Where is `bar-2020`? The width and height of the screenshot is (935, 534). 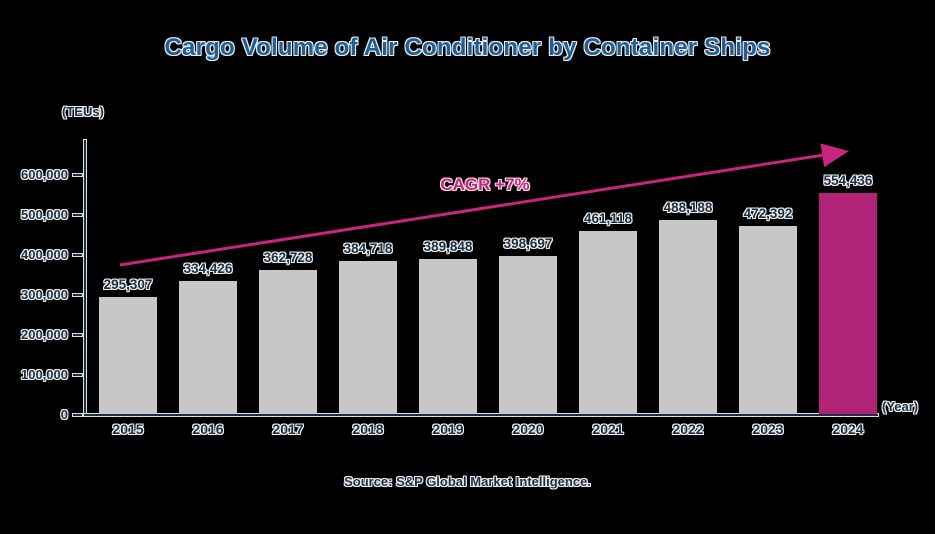 bar-2020 is located at coordinates (528, 334).